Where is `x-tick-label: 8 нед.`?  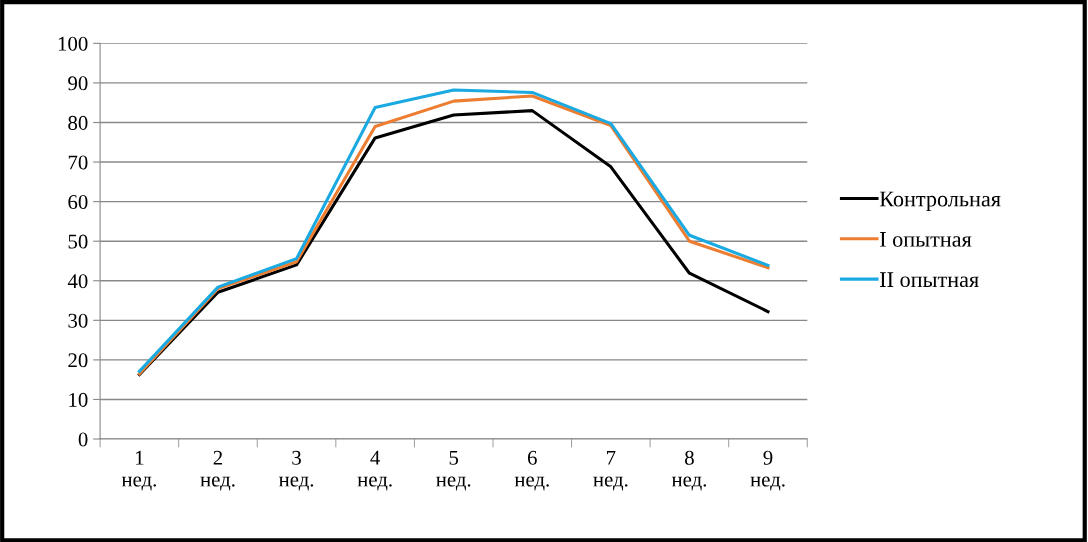
x-tick-label: 8 нед. is located at coordinates (689, 470).